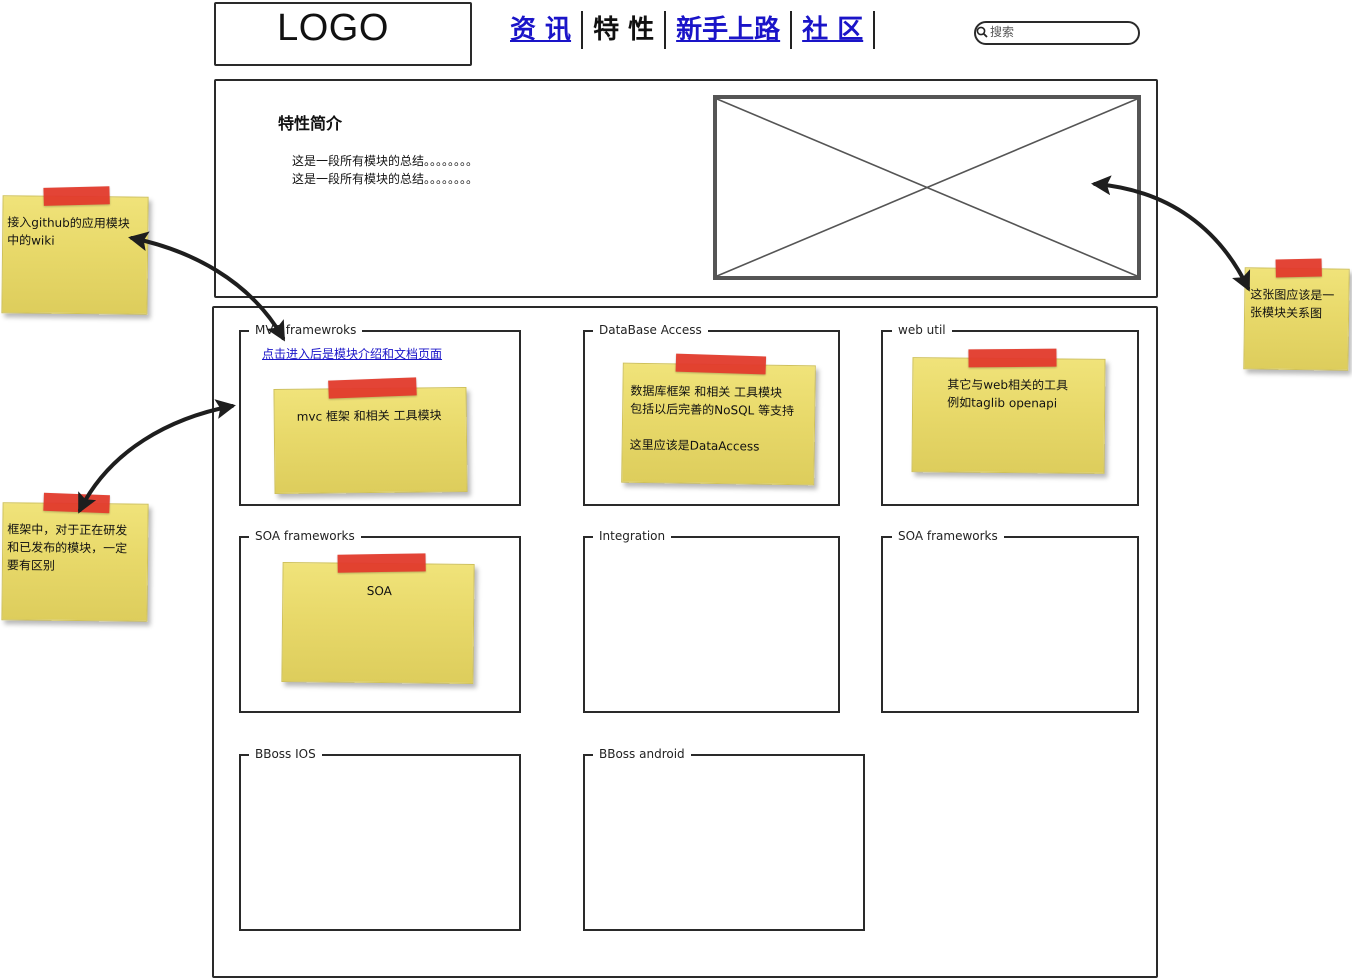 This screenshot has width=1352, height=980. Describe the element at coordinates (352, 354) in the screenshot. I see `module-doc-link: 点击进入后是模块介绍和文档页面` at that location.